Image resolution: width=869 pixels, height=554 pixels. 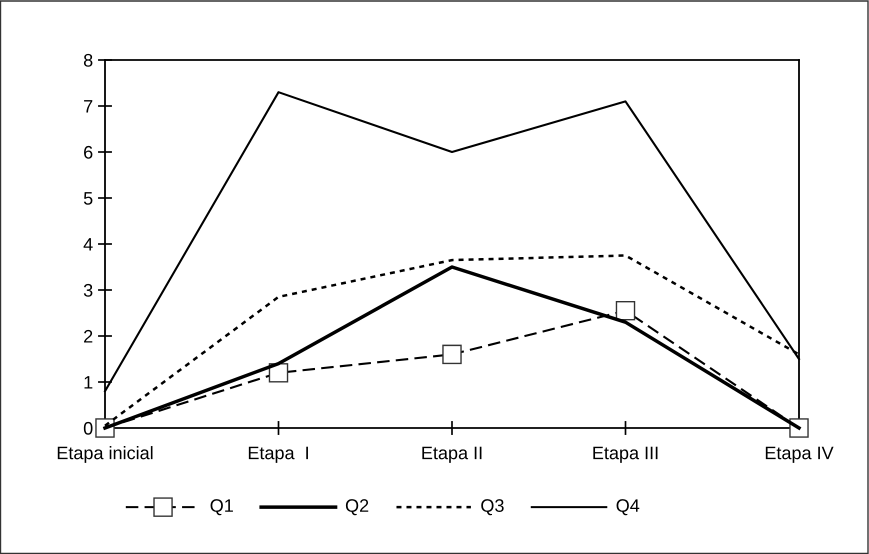 What do you see at coordinates (88, 244) in the screenshot?
I see `y-tick-label: 4` at bounding box center [88, 244].